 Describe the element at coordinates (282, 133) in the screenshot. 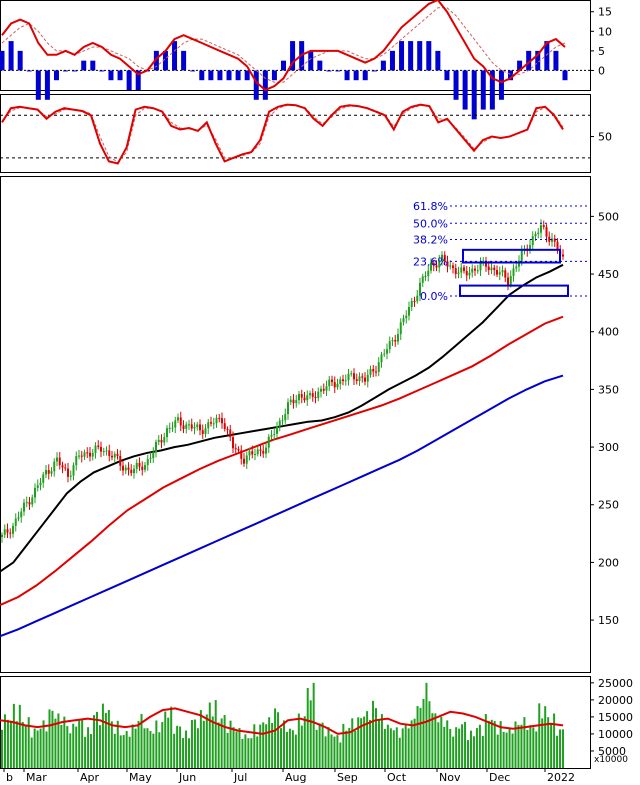

I see `stochastic-d-line` at that location.